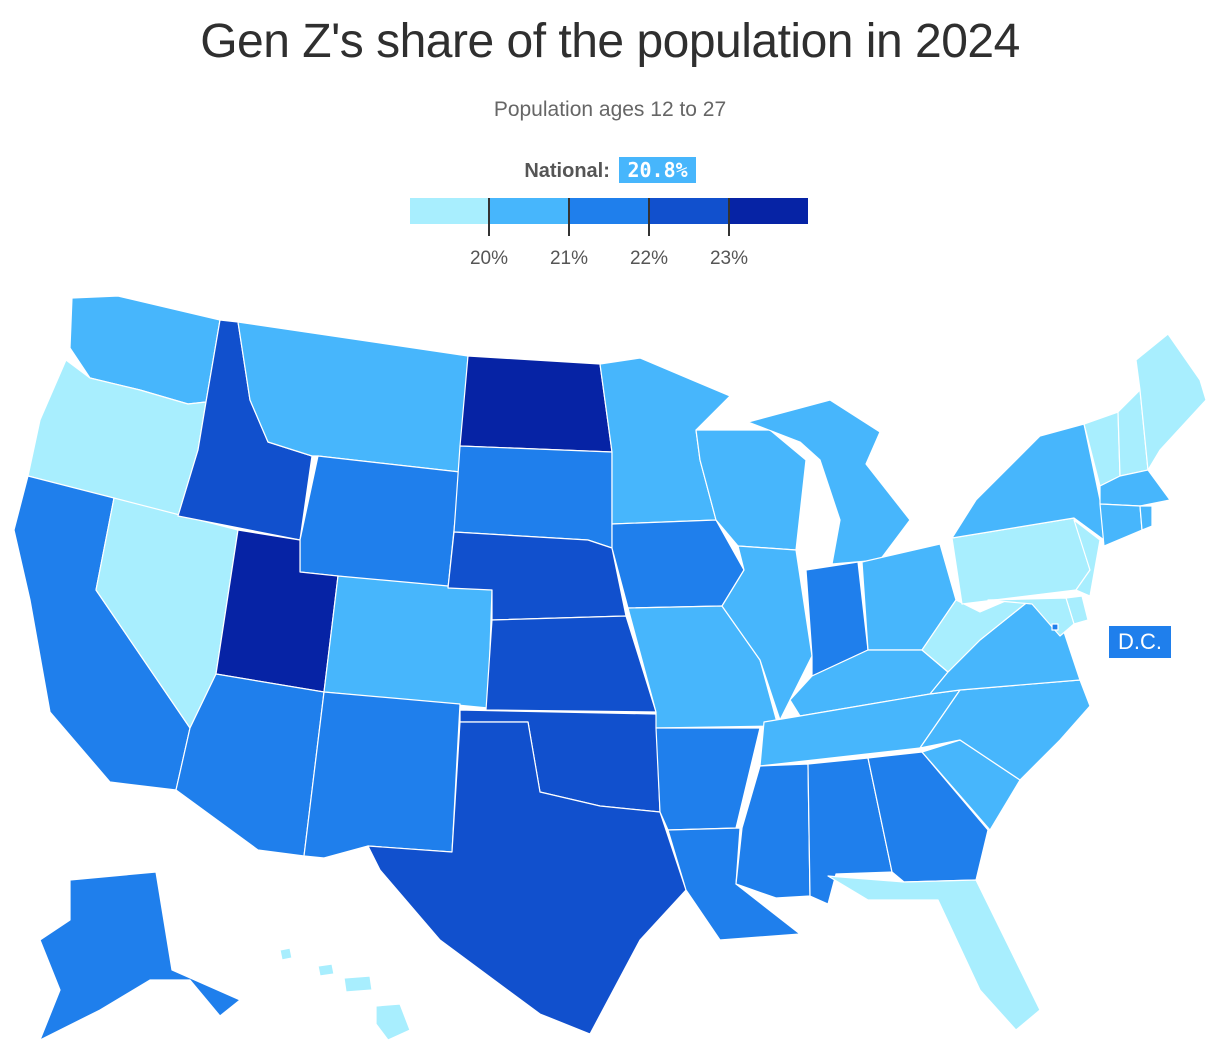 This screenshot has height=1056, width=1220. I want to click on legend-tick-label-22: 22%, so click(649, 258).